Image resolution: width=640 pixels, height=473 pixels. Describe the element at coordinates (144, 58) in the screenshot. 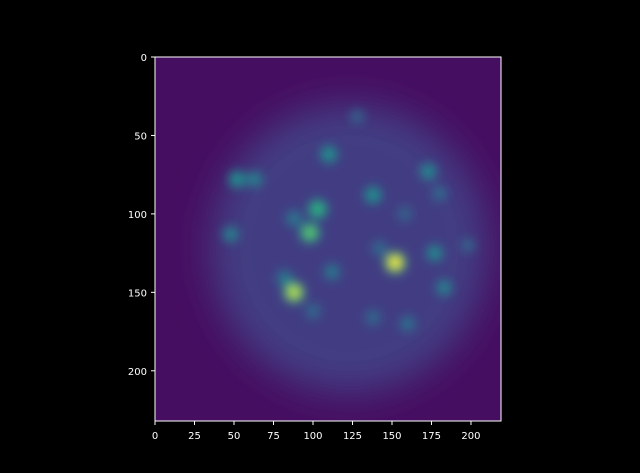

I see `y-tick-label: 0` at that location.